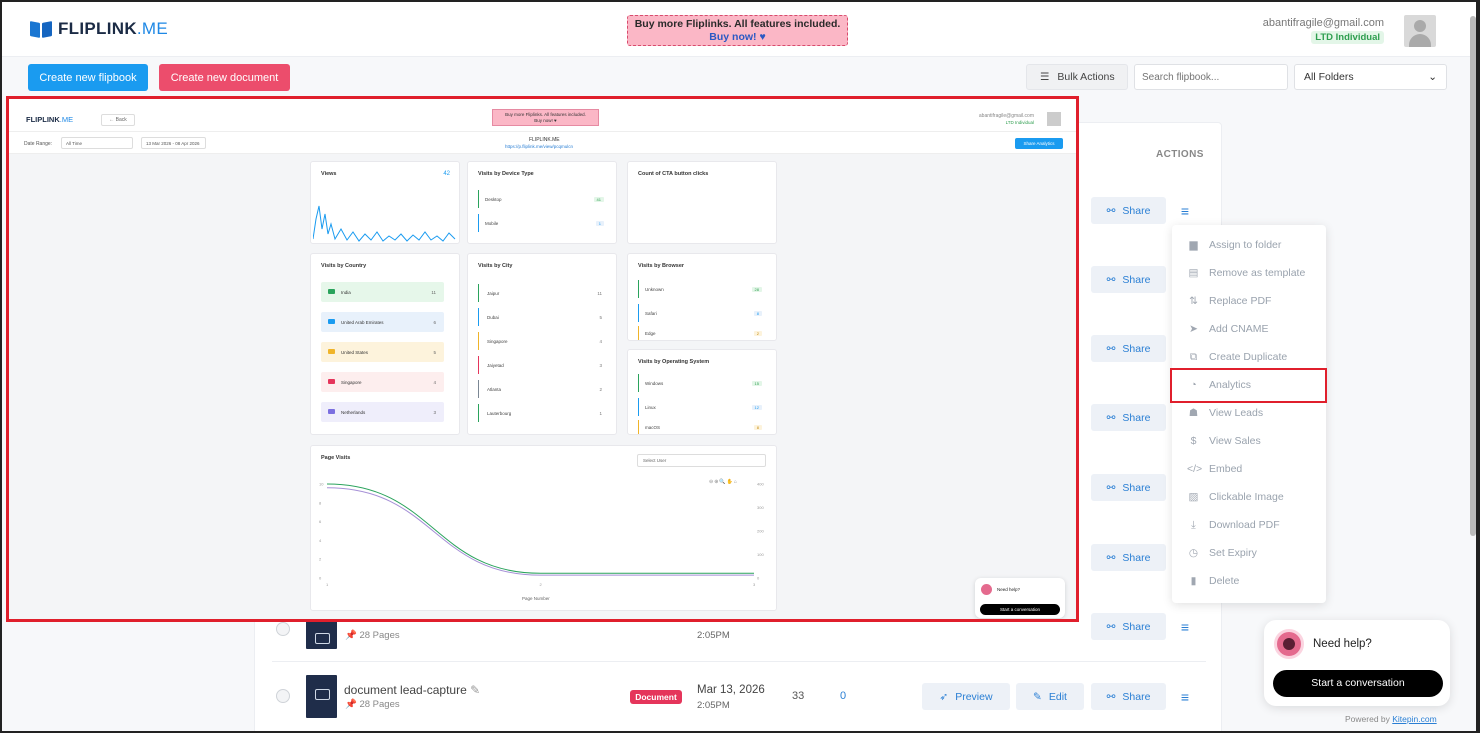 The width and height of the screenshot is (1480, 733). Describe the element at coordinates (88, 77) in the screenshot. I see `create-flipbook-button: Create new flipbook` at that location.